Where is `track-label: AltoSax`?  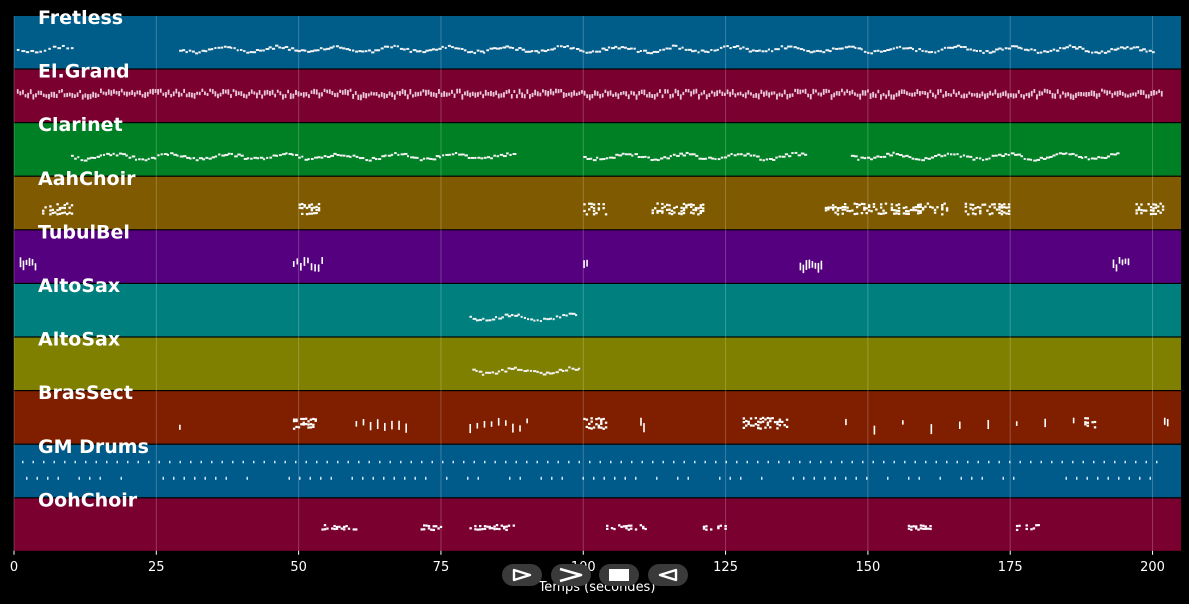
track-label: AltoSax is located at coordinates (79, 340).